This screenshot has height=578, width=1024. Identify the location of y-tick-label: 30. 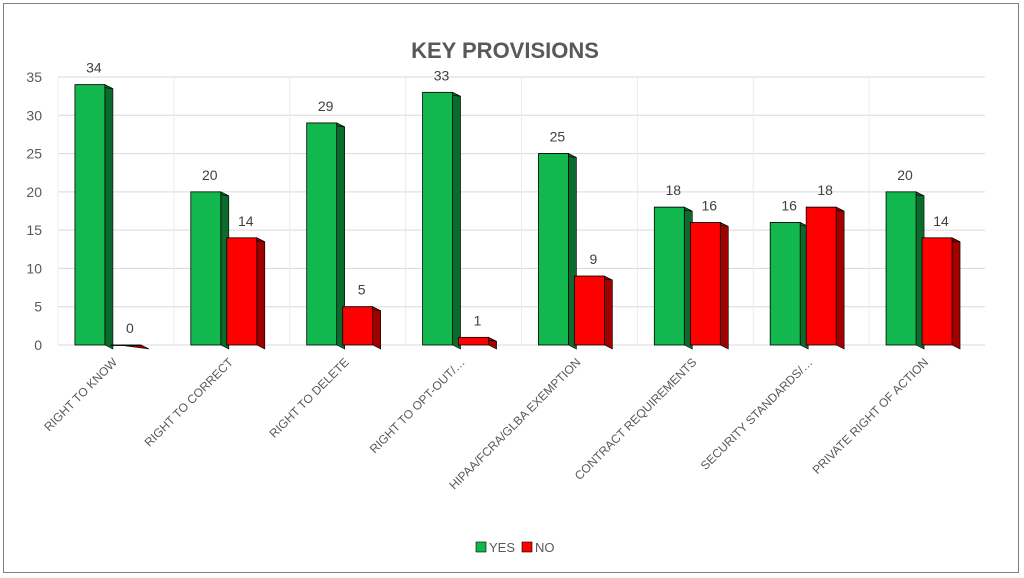
(34, 115).